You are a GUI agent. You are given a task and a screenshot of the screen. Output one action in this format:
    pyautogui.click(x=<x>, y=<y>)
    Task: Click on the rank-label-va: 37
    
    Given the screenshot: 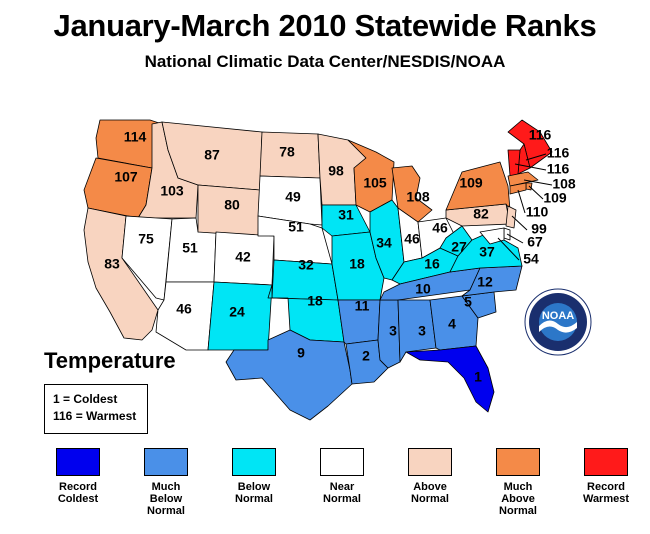 What is the action you would take?
    pyautogui.click(x=487, y=252)
    